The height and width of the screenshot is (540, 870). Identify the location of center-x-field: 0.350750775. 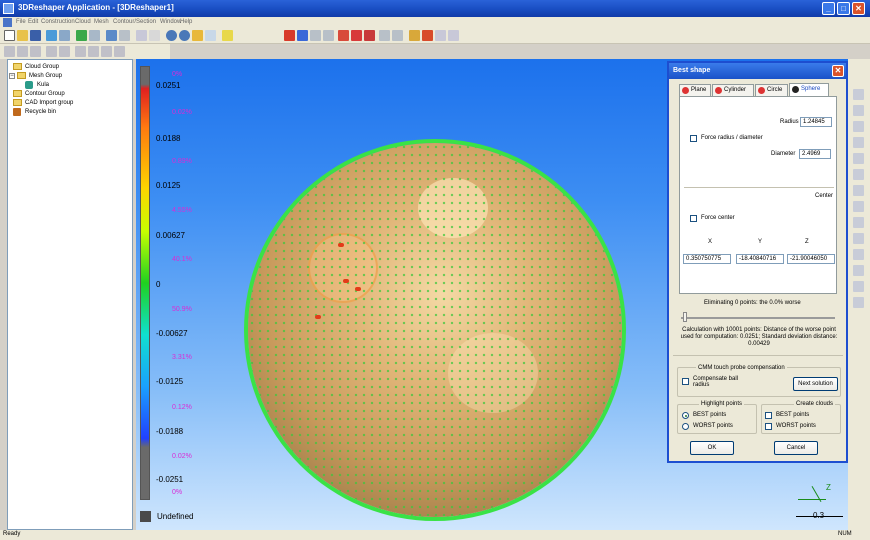
(707, 259).